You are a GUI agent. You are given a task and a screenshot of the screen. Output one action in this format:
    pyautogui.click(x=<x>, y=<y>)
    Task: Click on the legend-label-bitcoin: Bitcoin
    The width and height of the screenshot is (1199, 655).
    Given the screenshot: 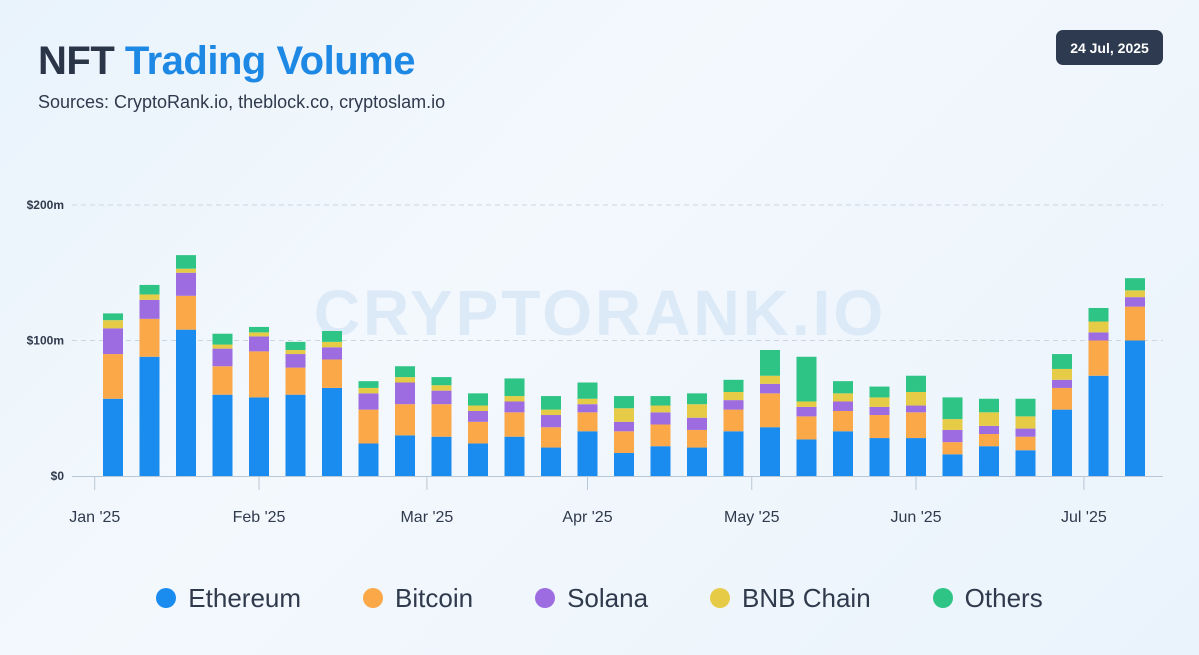 What is the action you would take?
    pyautogui.click(x=434, y=597)
    